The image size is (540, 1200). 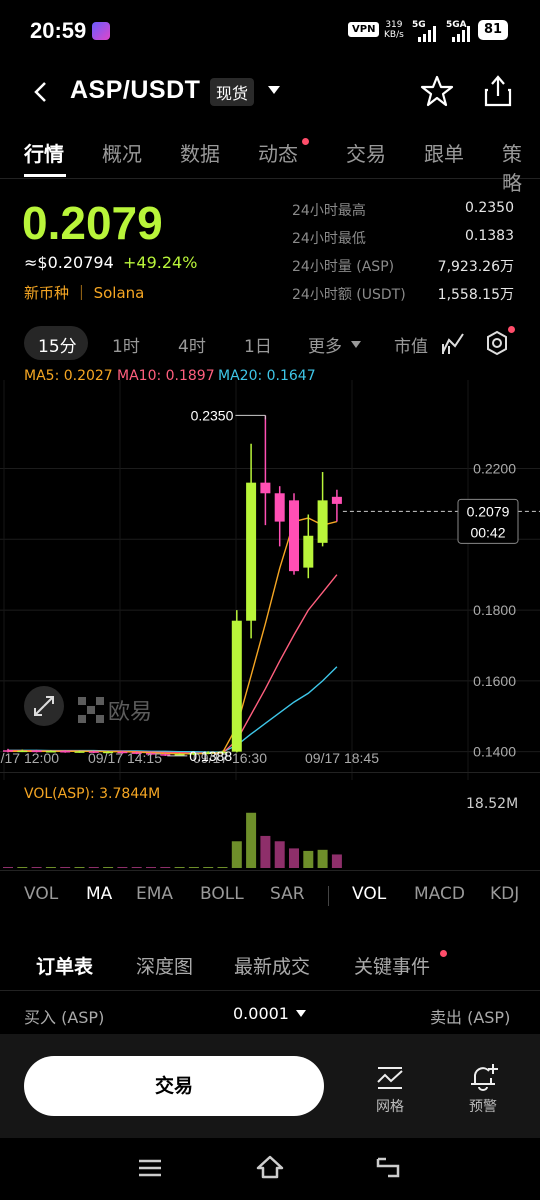 What do you see at coordinates (325, 347) in the screenshot?
I see `interval-more: 更多` at bounding box center [325, 347].